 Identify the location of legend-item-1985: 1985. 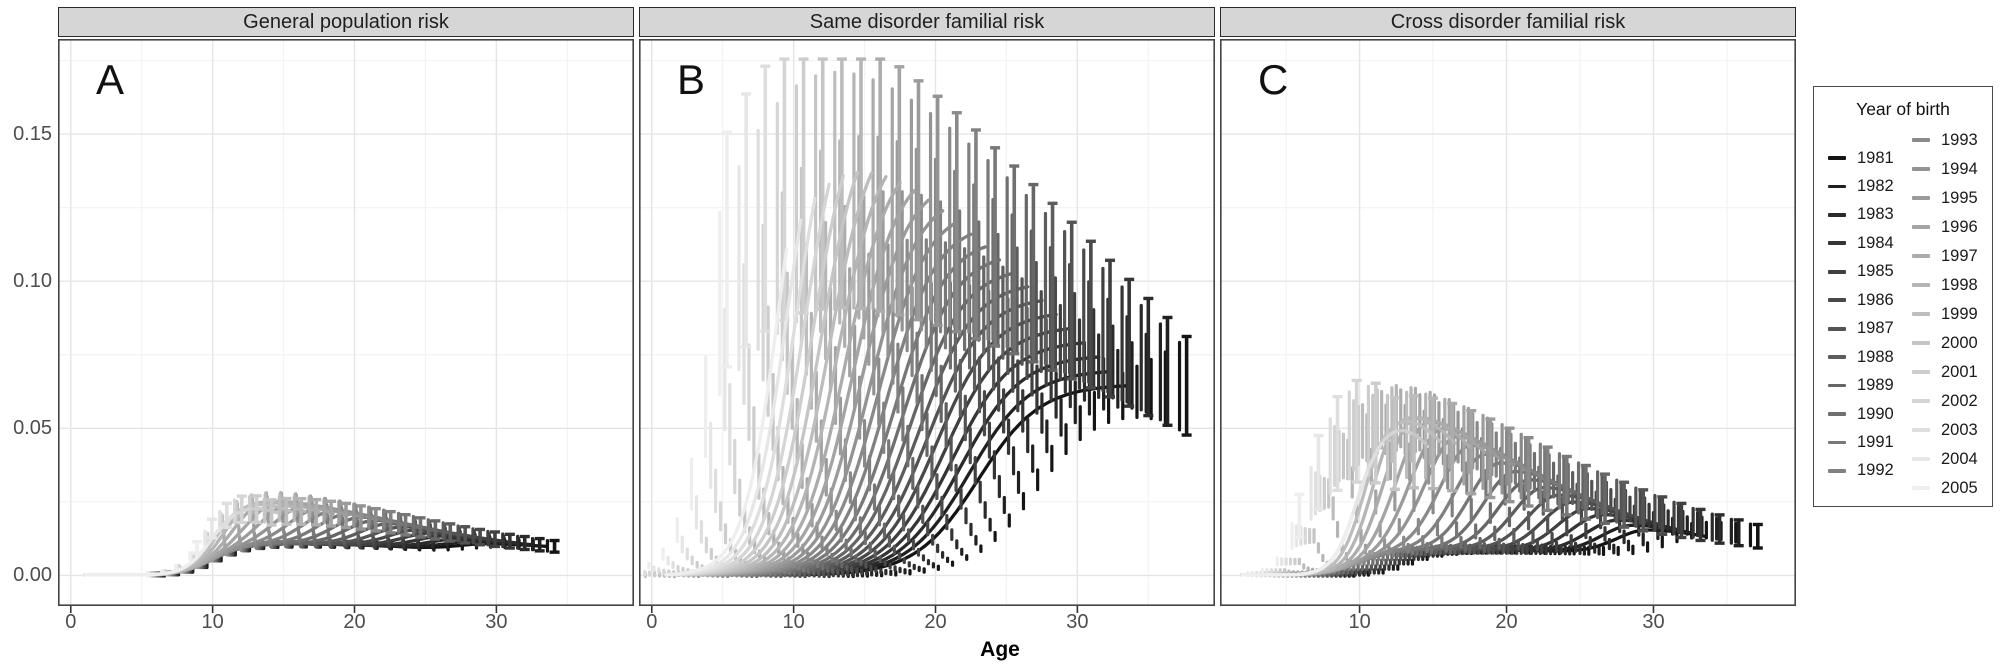
(1861, 272).